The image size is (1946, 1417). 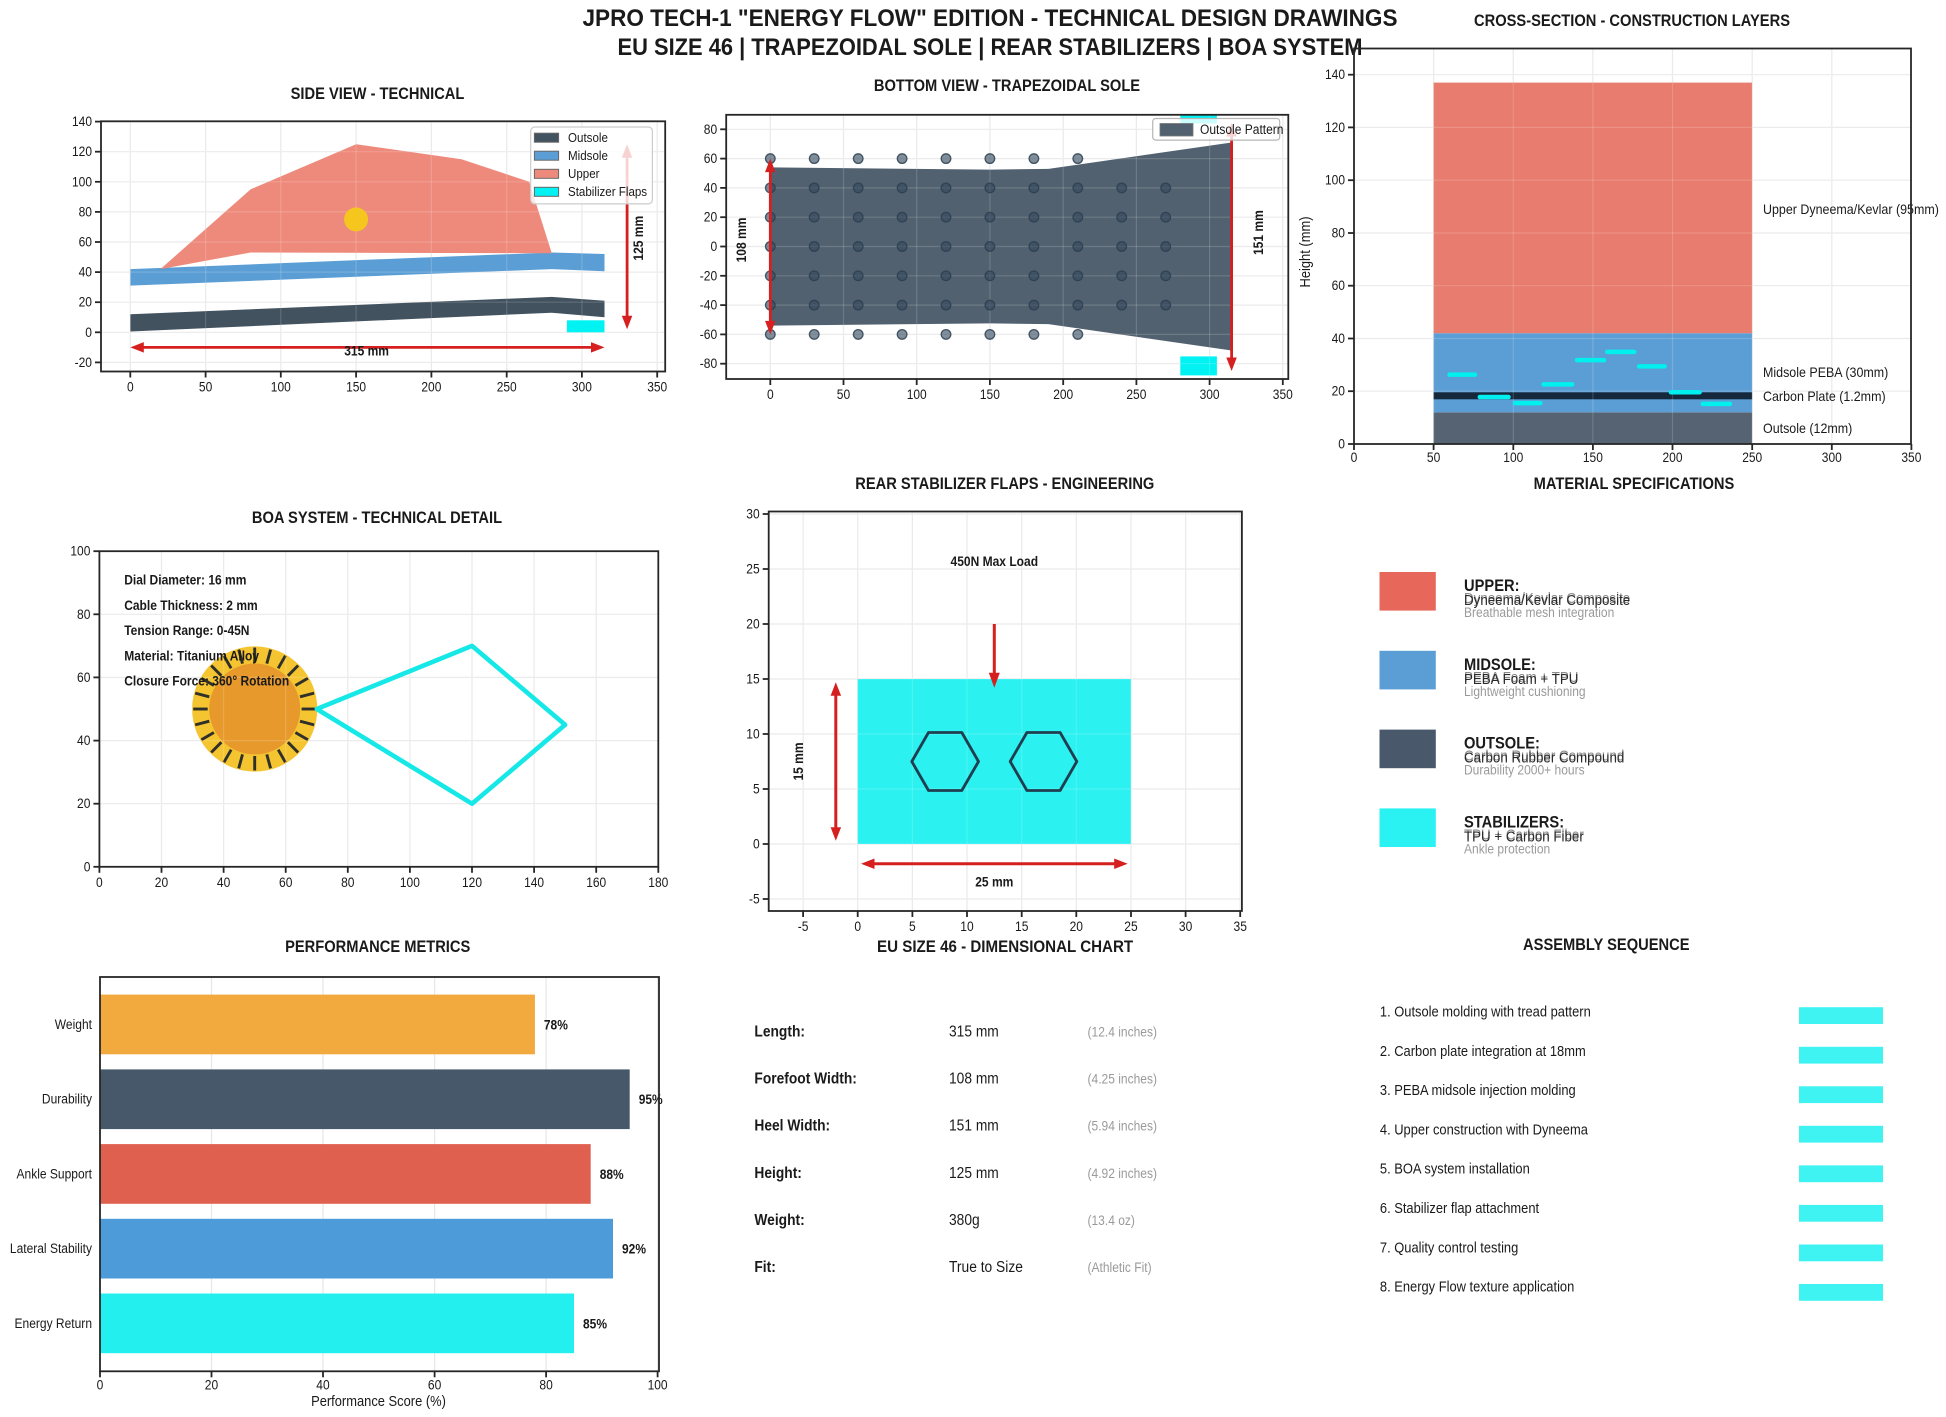 I want to click on svg-text:1. Outsole molding with tread: 1. Outsole molding with tread pattern, so click(x=1485, y=1013).